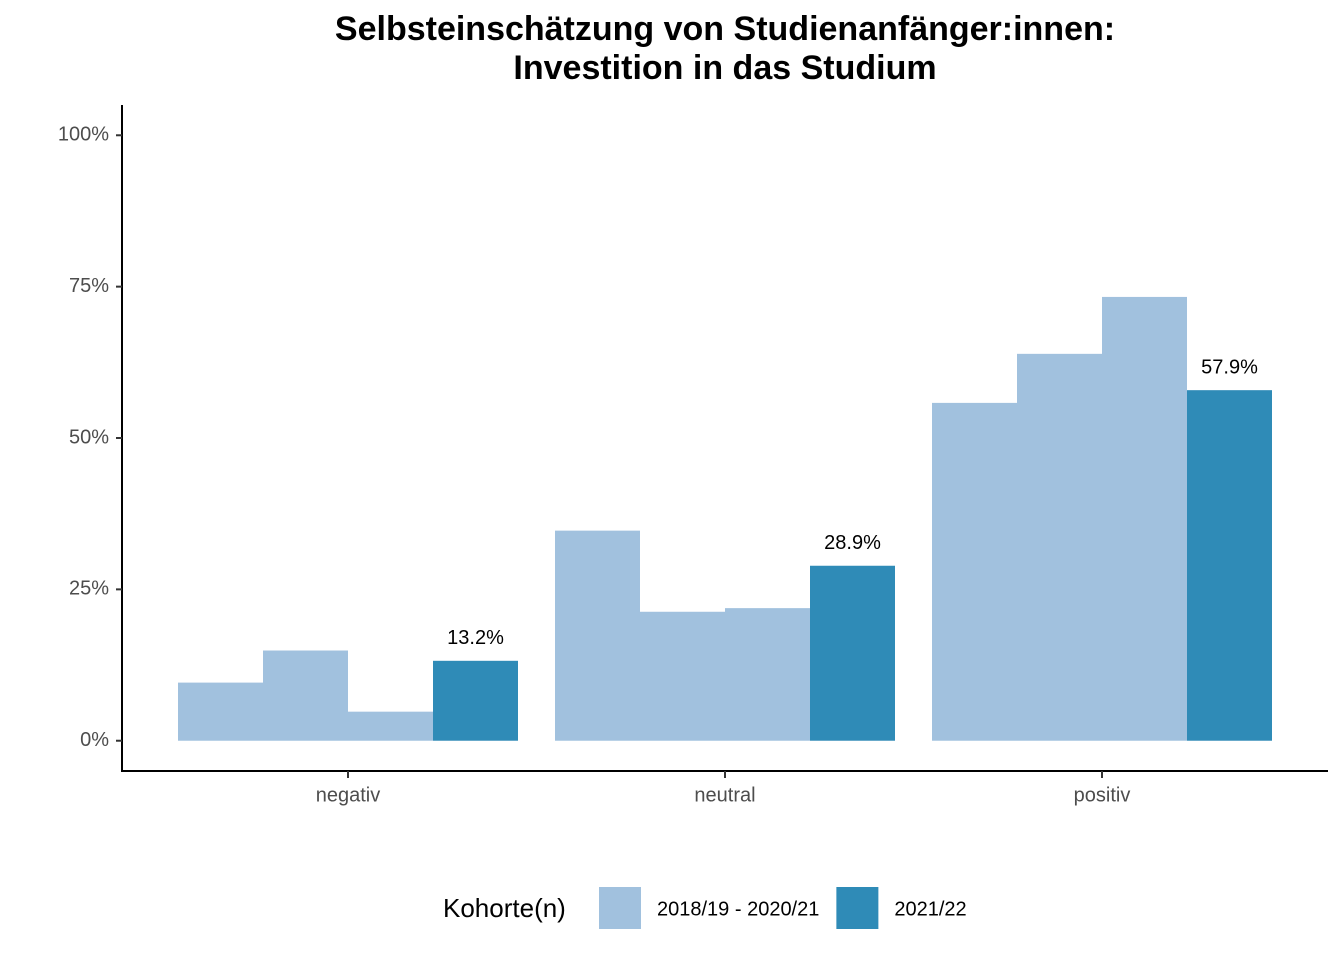 The height and width of the screenshot is (960, 1344). What do you see at coordinates (724, 68) in the screenshot?
I see `chart-subtitle: Investition in das Studium` at bounding box center [724, 68].